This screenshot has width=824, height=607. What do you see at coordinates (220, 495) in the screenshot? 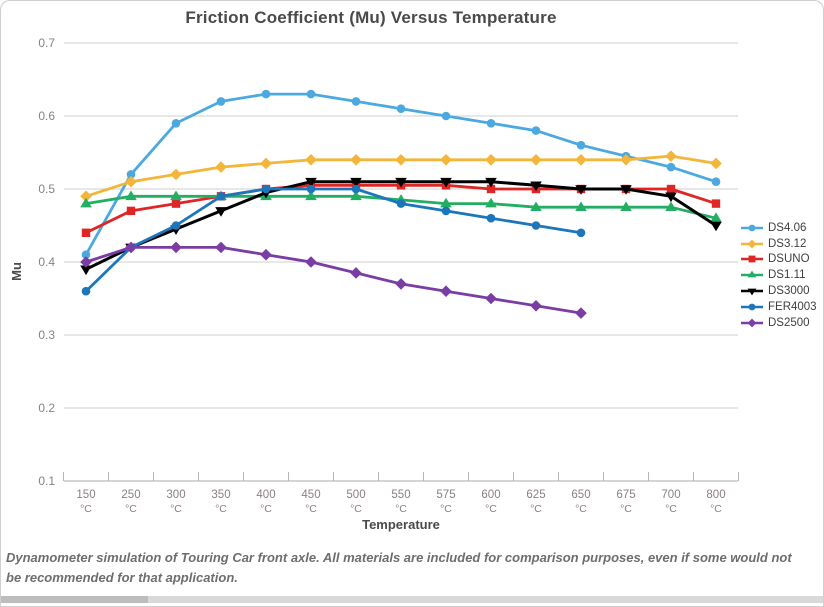
I see `x-tick-label: 350` at bounding box center [220, 495].